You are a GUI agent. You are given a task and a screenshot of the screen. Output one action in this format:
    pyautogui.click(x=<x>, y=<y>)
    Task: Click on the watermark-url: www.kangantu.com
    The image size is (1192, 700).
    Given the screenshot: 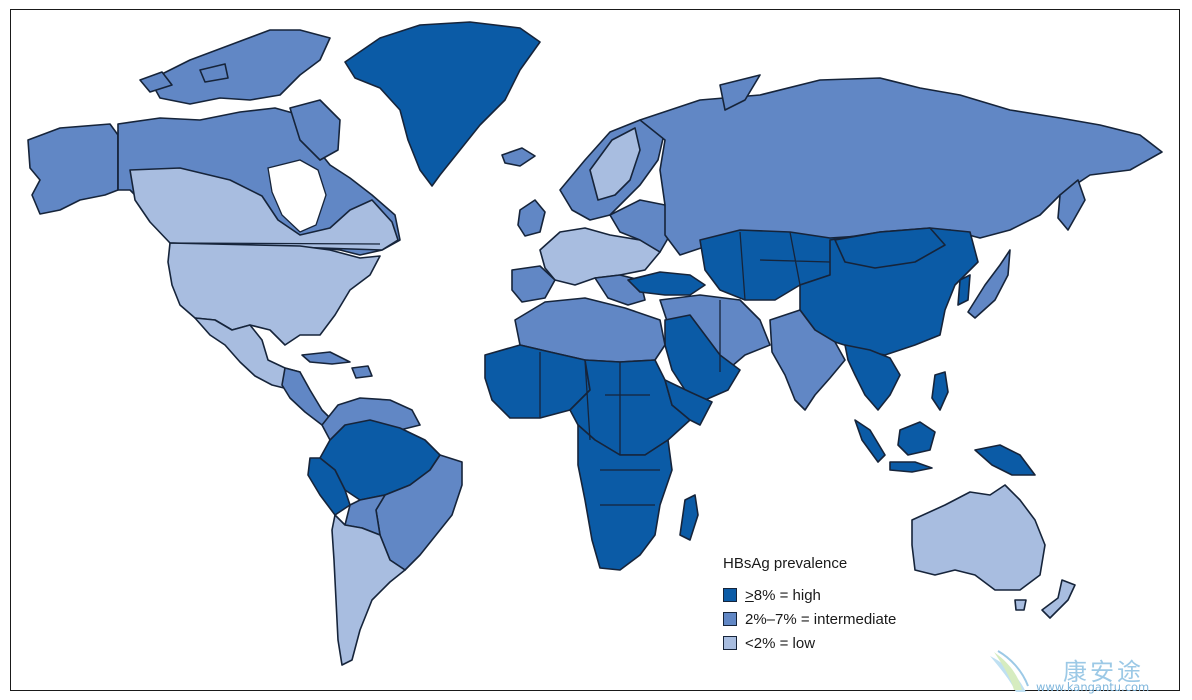 What is the action you would take?
    pyautogui.click(x=1093, y=687)
    